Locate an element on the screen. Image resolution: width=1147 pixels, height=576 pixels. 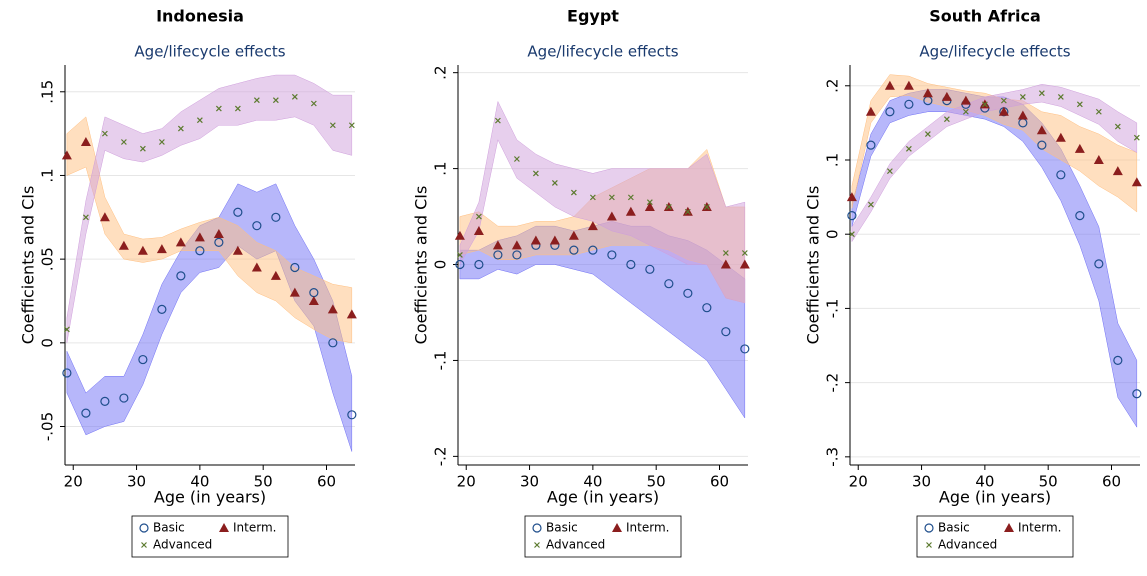
y-tick-label: -.05 is located at coordinates (48, 426).